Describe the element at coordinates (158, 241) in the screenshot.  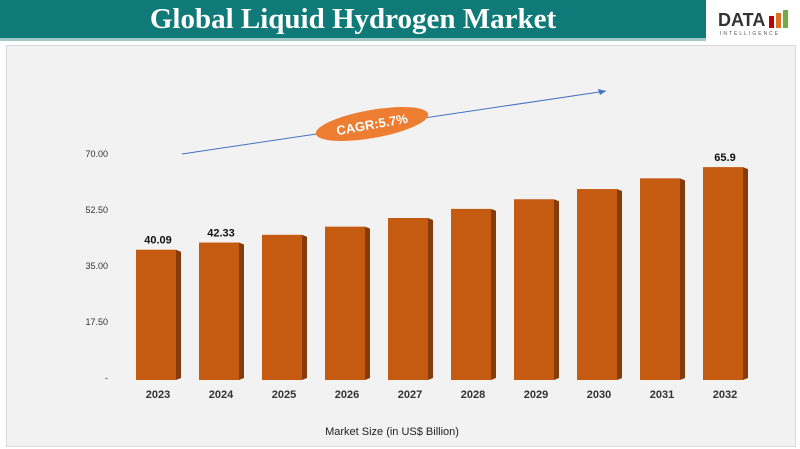
I see `data-label: 40.09` at that location.